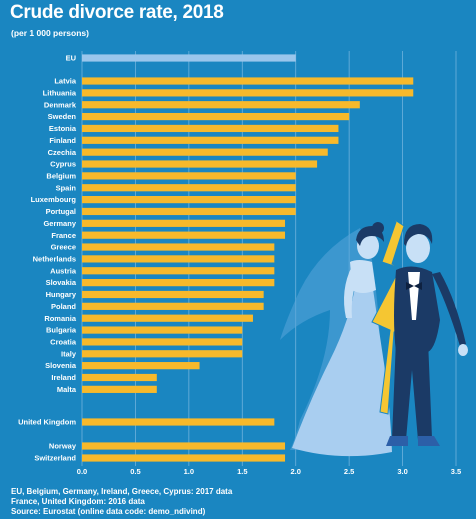 The width and height of the screenshot is (476, 519). I want to click on category-label: Finland, so click(62, 140).